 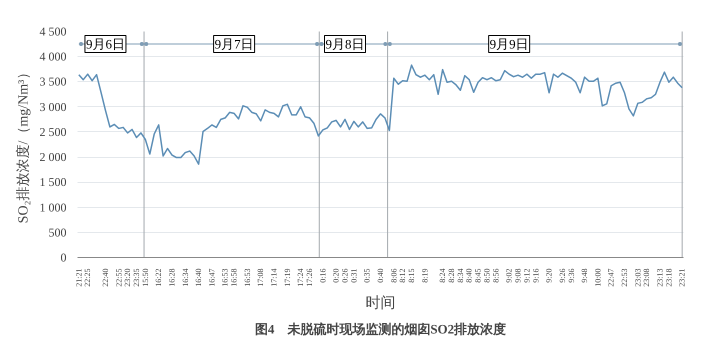 I want to click on x-tick-label: 8:12, so click(x=403, y=275).